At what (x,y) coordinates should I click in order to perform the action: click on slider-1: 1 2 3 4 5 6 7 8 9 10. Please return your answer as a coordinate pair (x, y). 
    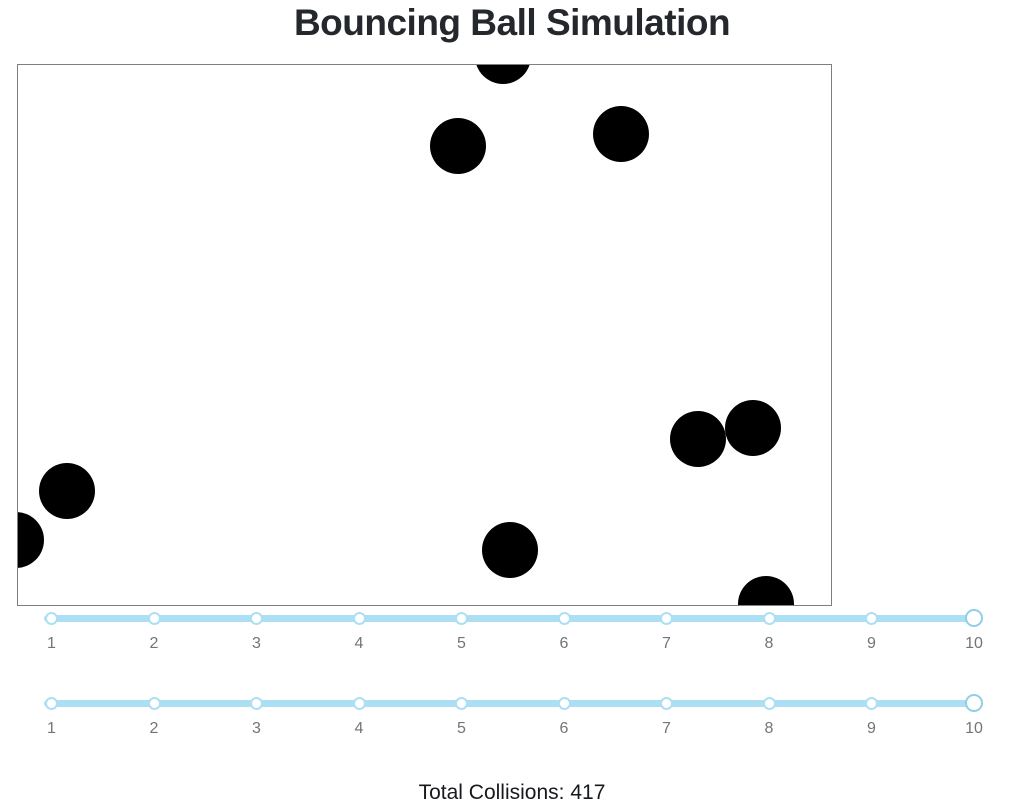
    Looking at the image, I should click on (515, 633).